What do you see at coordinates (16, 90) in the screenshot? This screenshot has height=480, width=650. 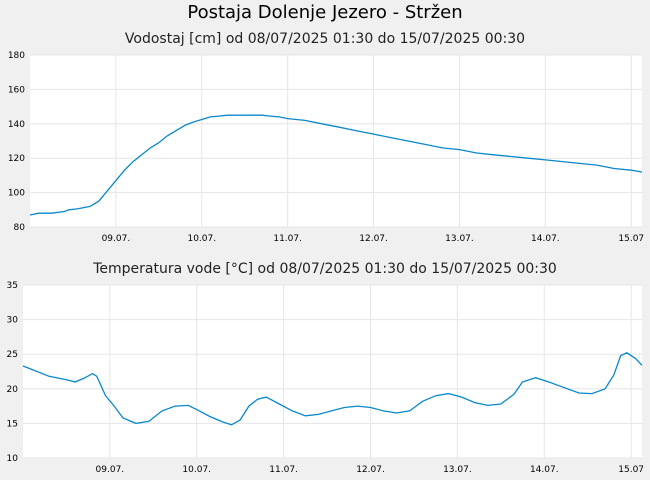 I see `y-tick-label: 160` at bounding box center [16, 90].